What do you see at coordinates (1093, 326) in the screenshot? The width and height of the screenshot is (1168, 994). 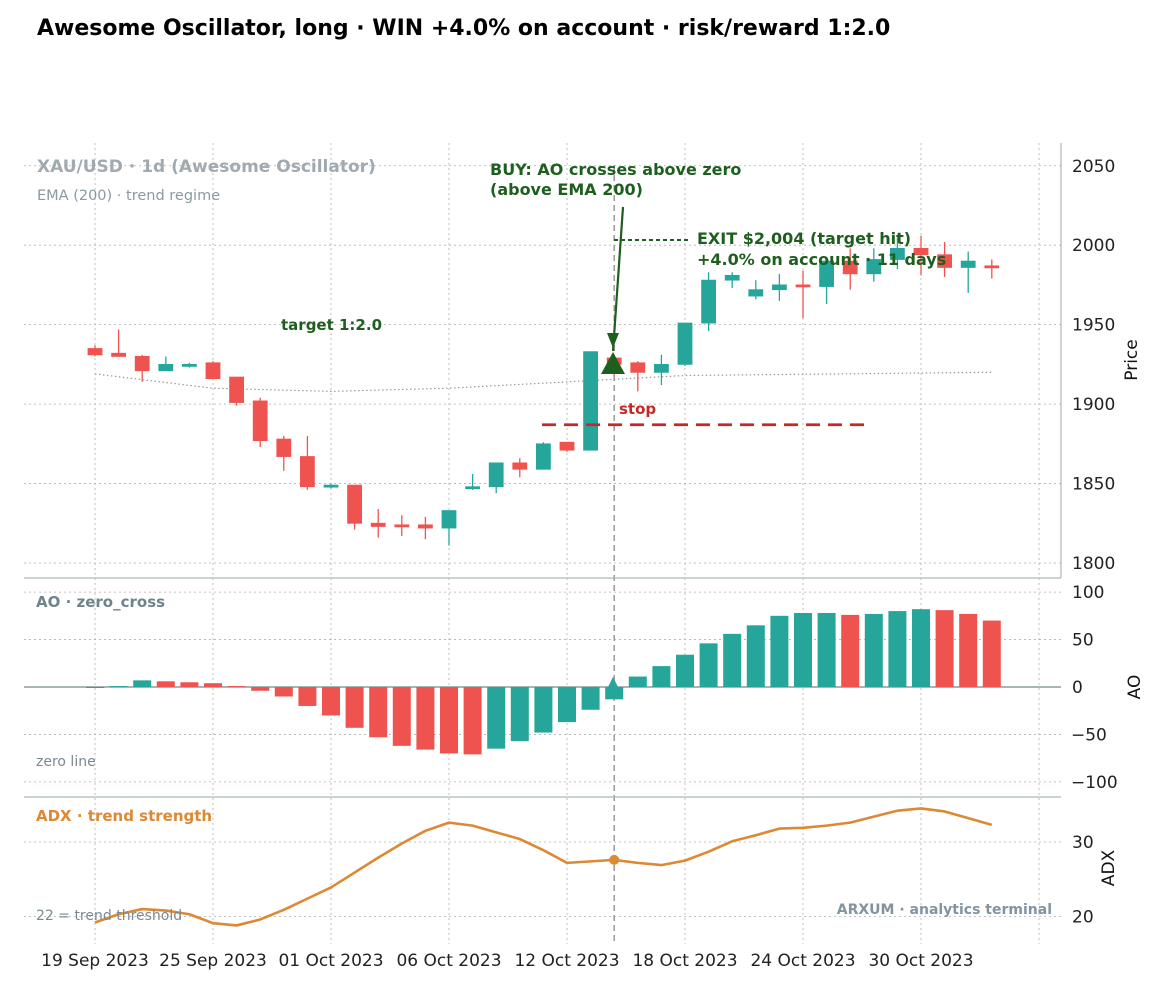 I see `price-tick-label: 1950` at bounding box center [1093, 326].